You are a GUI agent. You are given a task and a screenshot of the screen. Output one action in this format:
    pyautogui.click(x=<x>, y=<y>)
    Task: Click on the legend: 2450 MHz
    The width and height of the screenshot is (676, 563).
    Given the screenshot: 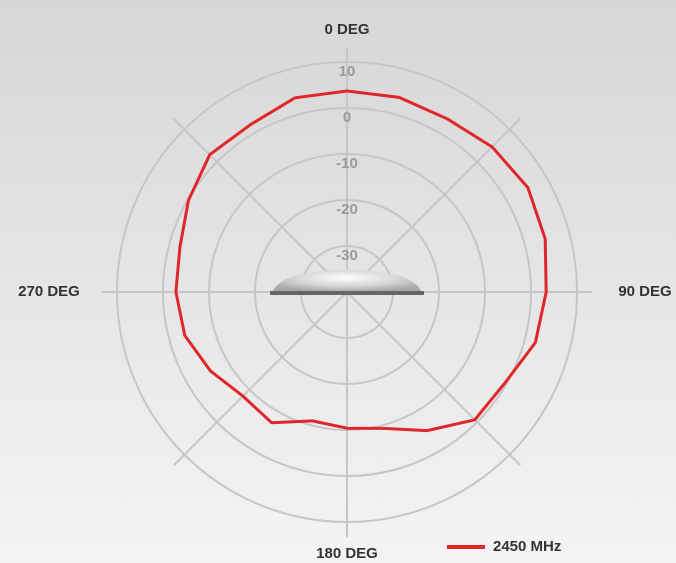 What is the action you would take?
    pyautogui.click(x=504, y=546)
    